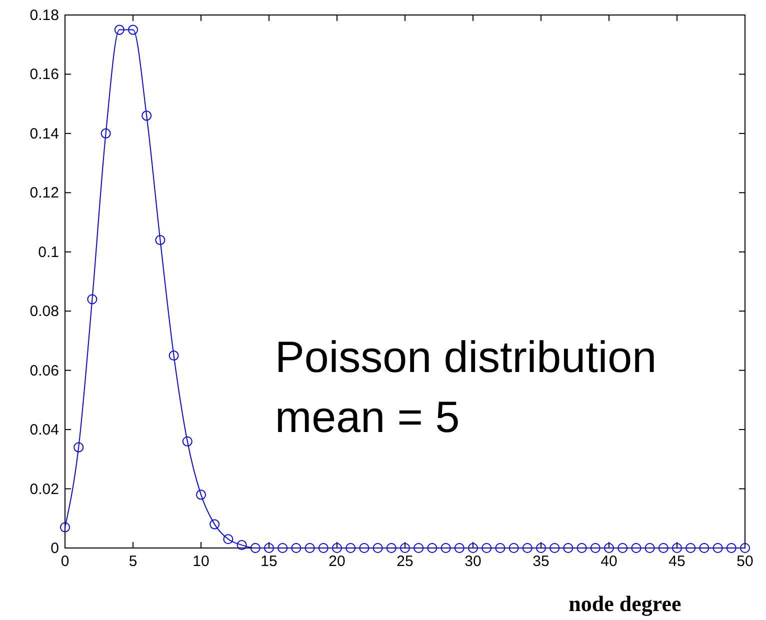 The height and width of the screenshot is (620, 766). Describe the element at coordinates (269, 561) in the screenshot. I see `x-tick-label: 15` at that location.